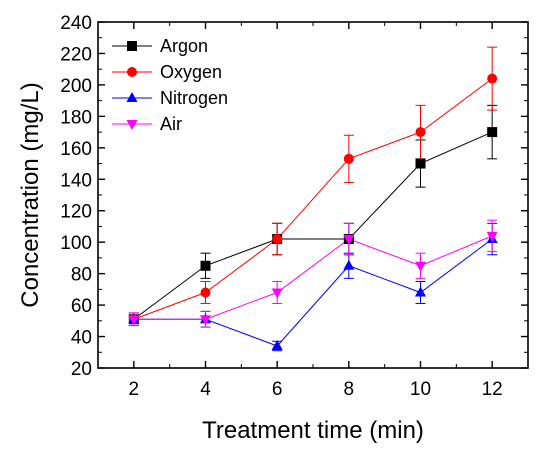 This screenshot has height=455, width=550. I want to click on legend-item-air: Air, so click(147, 124).